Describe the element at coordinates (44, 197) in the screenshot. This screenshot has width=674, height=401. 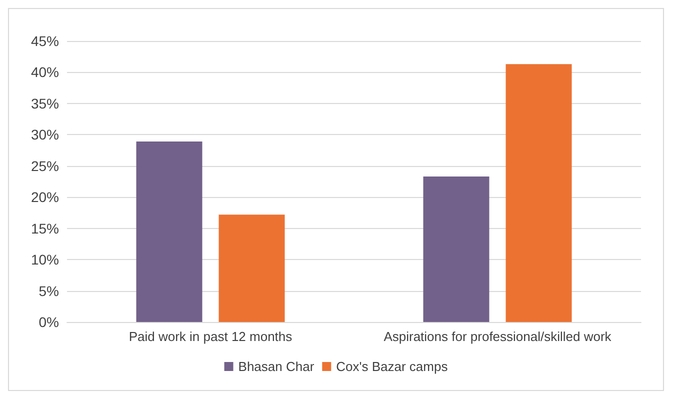
I see `y-tick-label: 20%` at that location.